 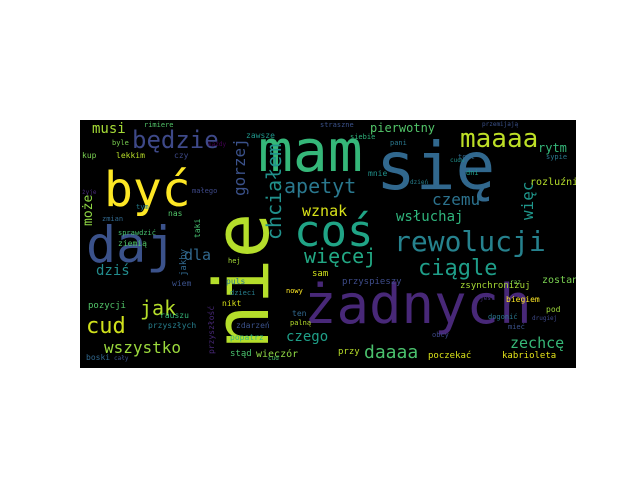 I want to click on word: boski, so click(x=98, y=357).